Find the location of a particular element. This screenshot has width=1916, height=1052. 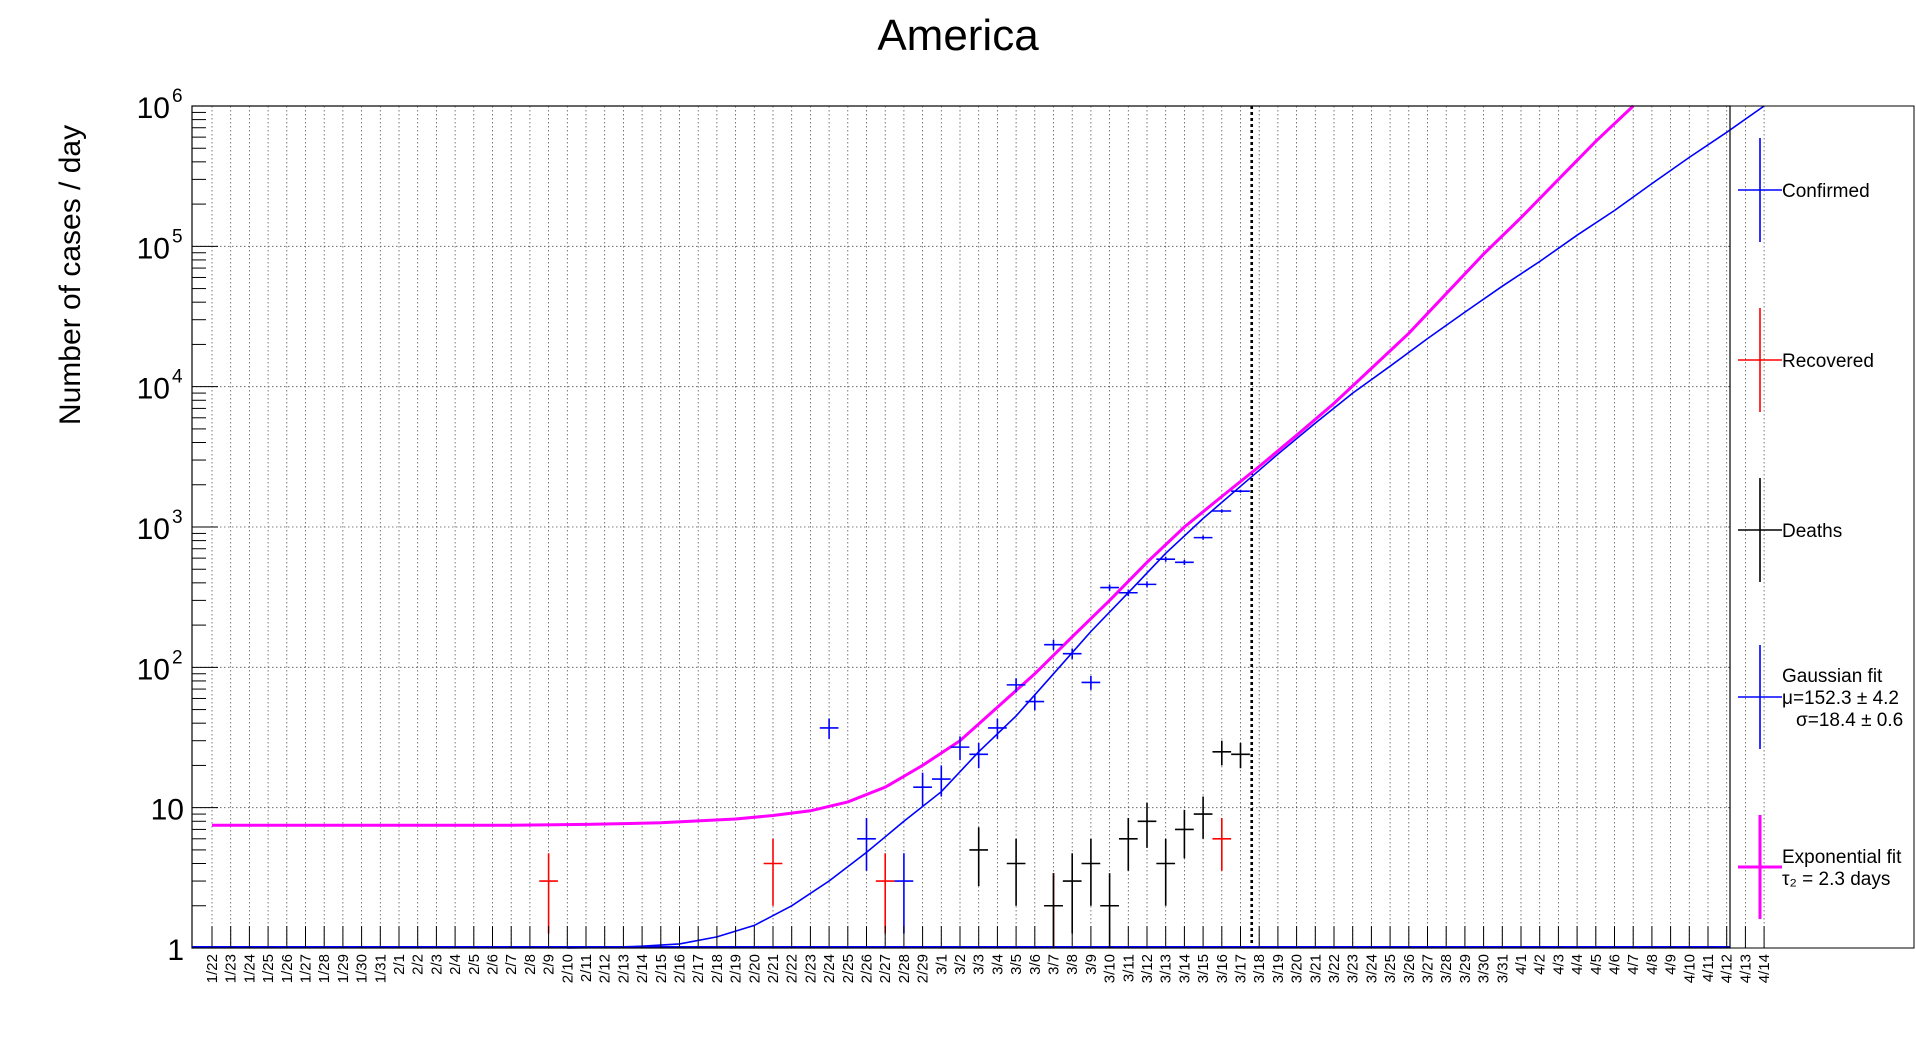

x-tick-label: 1/30 is located at coordinates (362, 968).